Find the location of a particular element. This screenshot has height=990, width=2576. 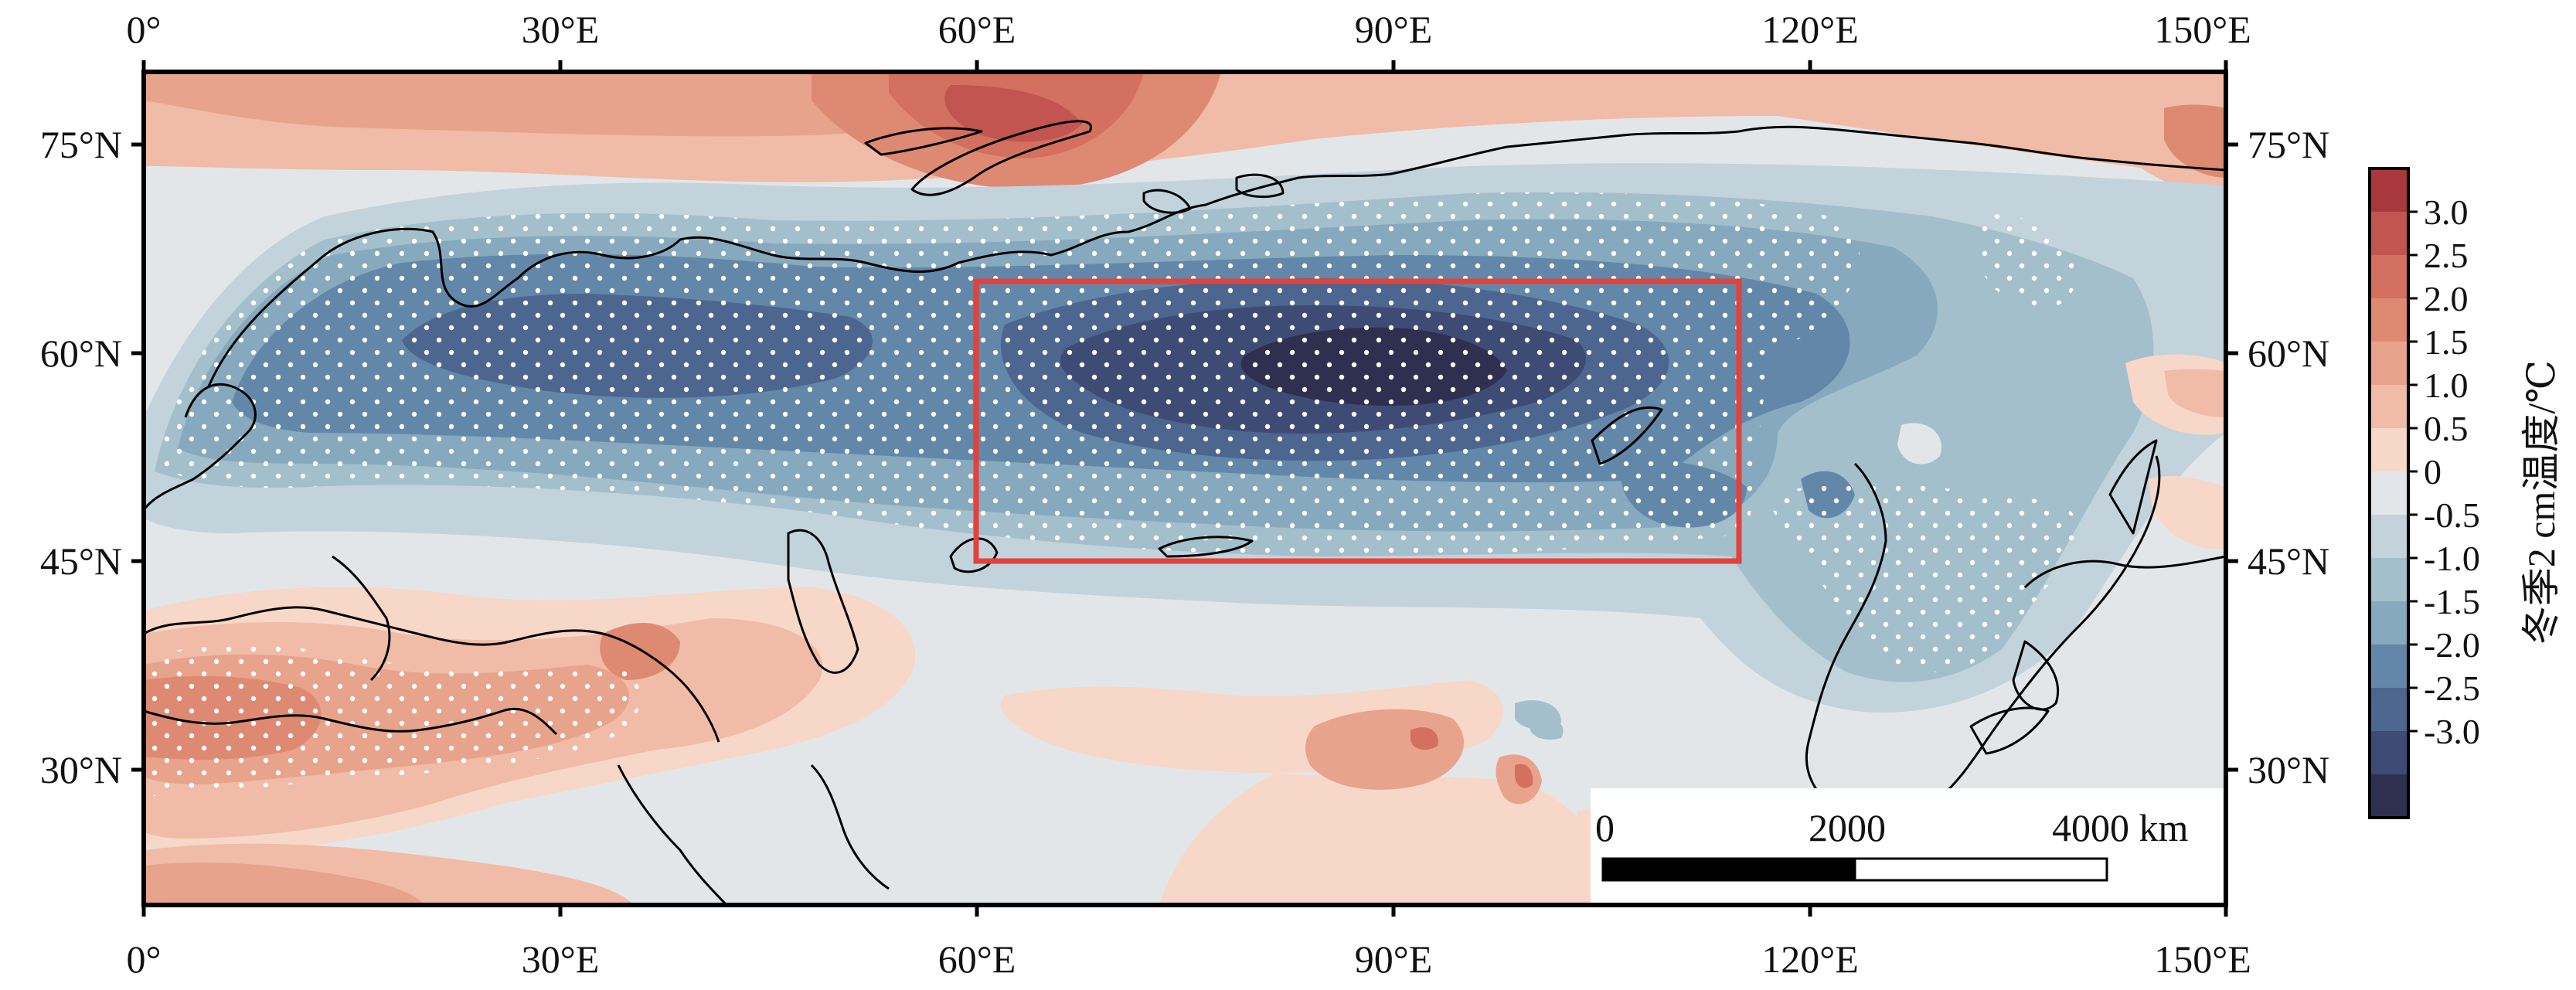

left-tick-60n: 60°N is located at coordinates (81, 353).